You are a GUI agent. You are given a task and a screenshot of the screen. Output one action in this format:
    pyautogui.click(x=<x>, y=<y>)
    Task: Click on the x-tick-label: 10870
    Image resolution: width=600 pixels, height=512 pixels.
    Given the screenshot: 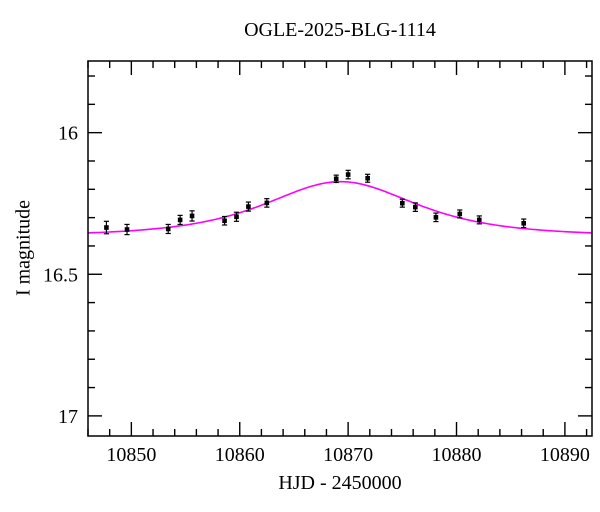 What is the action you would take?
    pyautogui.click(x=348, y=455)
    